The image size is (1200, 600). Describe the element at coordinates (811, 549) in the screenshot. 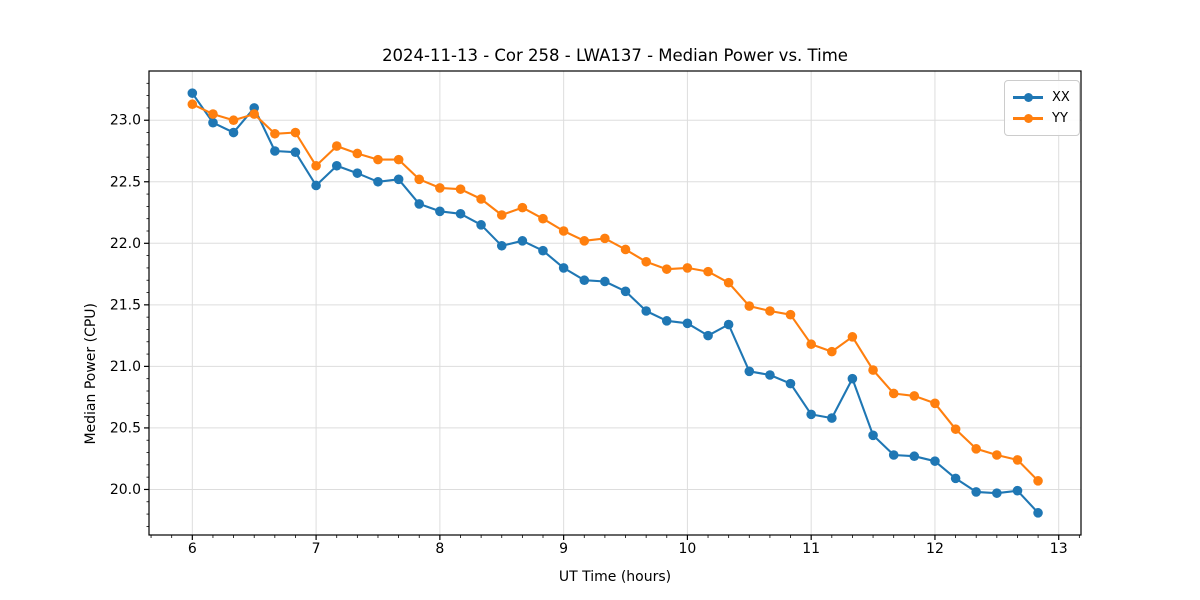

I see `x-tick-label: 11` at that location.